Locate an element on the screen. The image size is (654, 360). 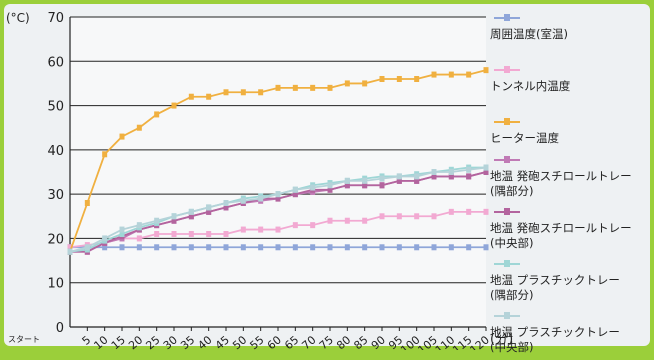
x-tick-label: 25 is located at coordinates (153, 341).